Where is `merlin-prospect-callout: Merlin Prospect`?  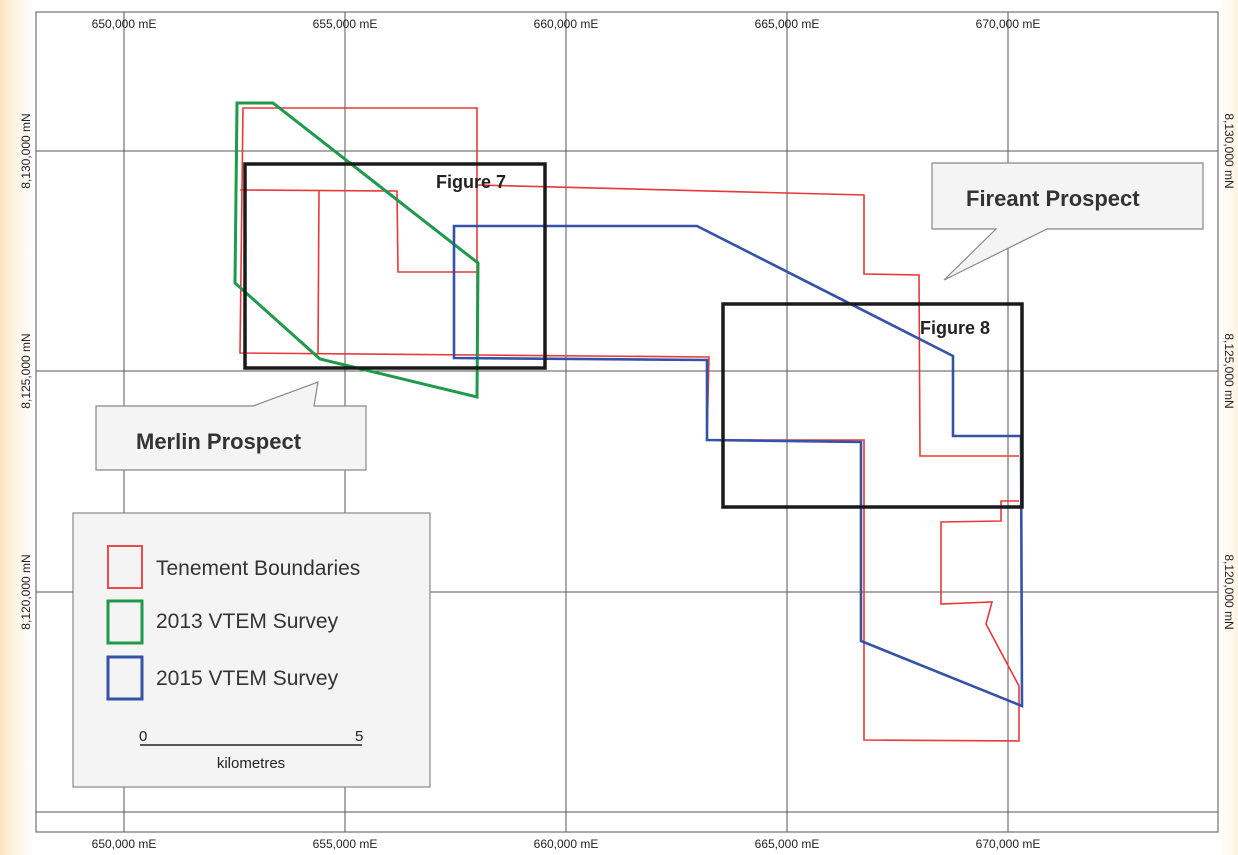
merlin-prospect-callout: Merlin Prospect is located at coordinates (231, 426).